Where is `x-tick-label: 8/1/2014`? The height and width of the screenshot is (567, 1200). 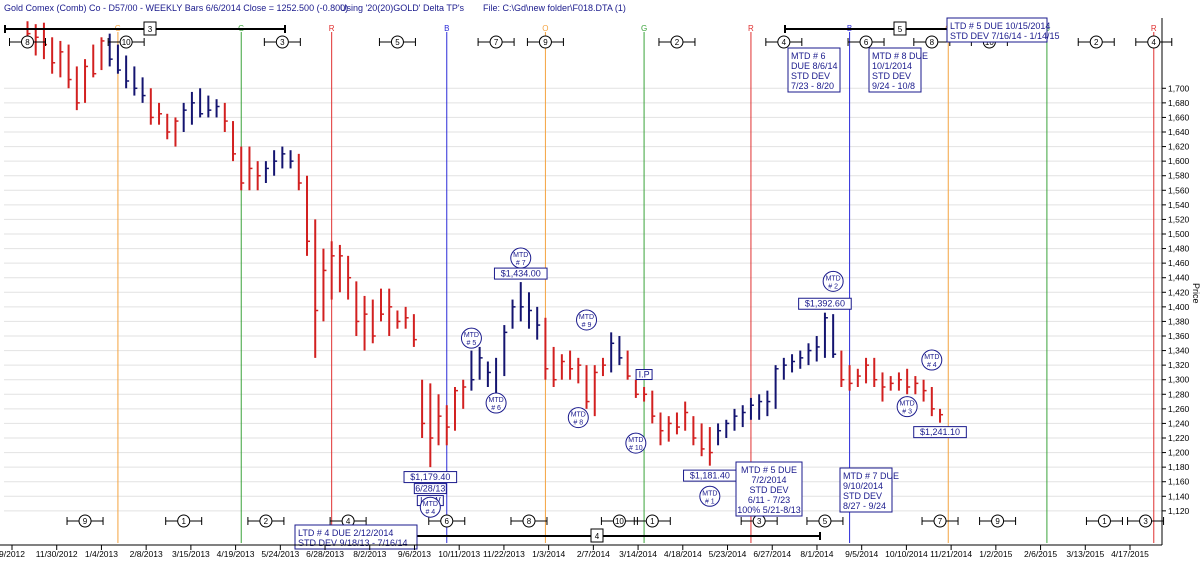
x-tick-label: 8/1/2014 is located at coordinates (816, 554).